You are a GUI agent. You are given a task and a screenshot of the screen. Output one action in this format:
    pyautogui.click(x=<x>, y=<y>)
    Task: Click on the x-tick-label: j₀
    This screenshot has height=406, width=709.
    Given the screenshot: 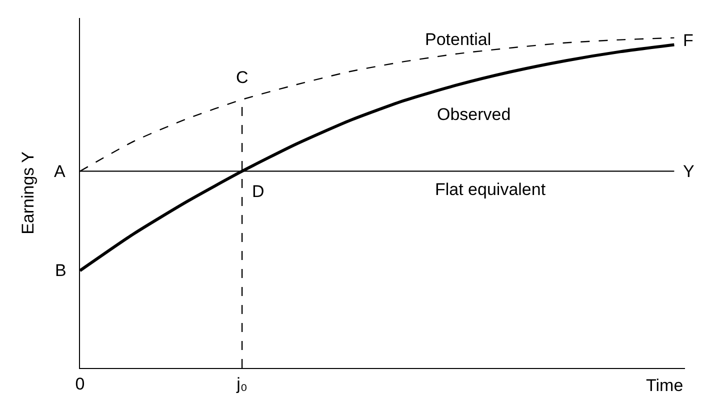 What is the action you would take?
    pyautogui.click(x=242, y=384)
    